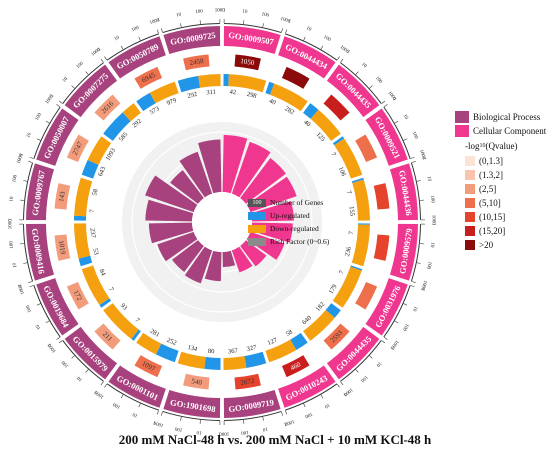 The image size is (550, 456). I want to click on q-legend-label: (5,10], so click(490, 203).